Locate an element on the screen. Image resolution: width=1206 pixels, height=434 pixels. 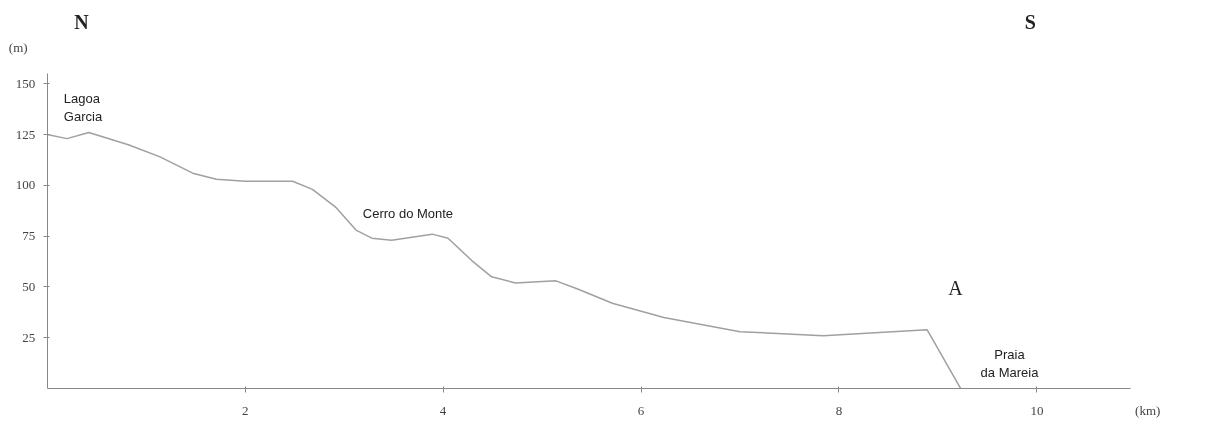
y-tick-label: 125 is located at coordinates (25, 134).